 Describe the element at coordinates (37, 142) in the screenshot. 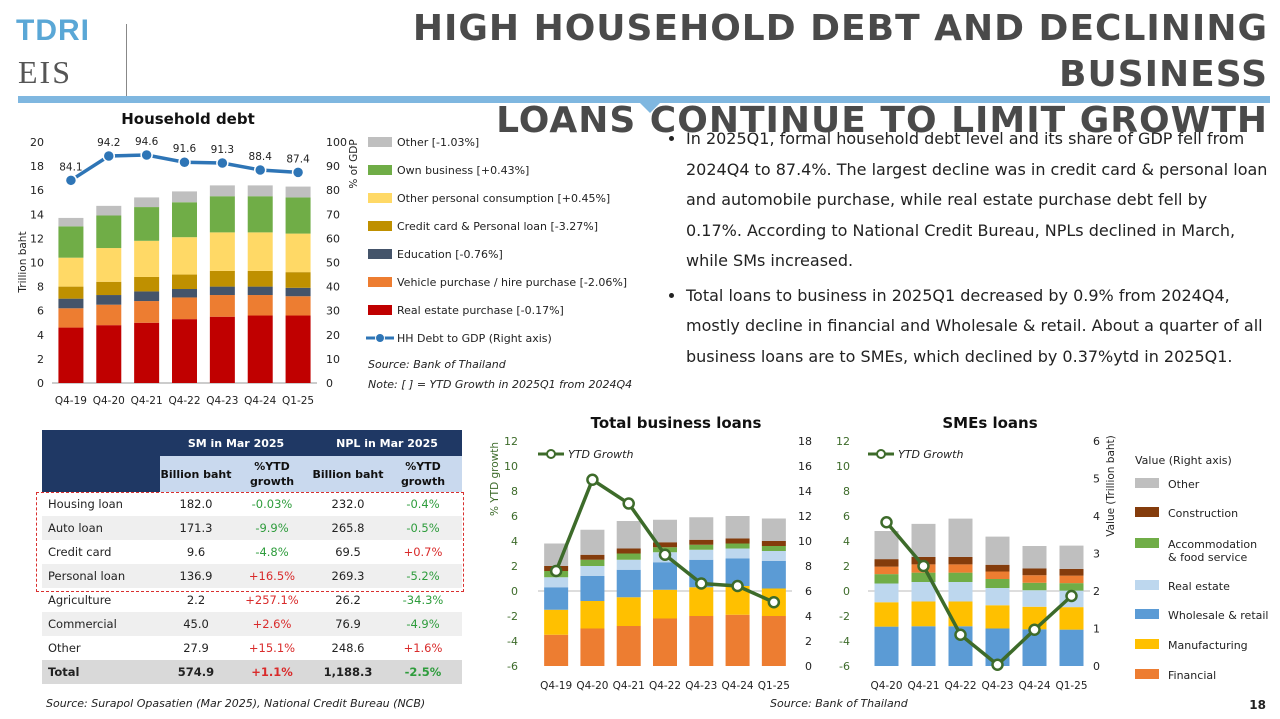

I see `hh-ytick-label: 20` at that location.